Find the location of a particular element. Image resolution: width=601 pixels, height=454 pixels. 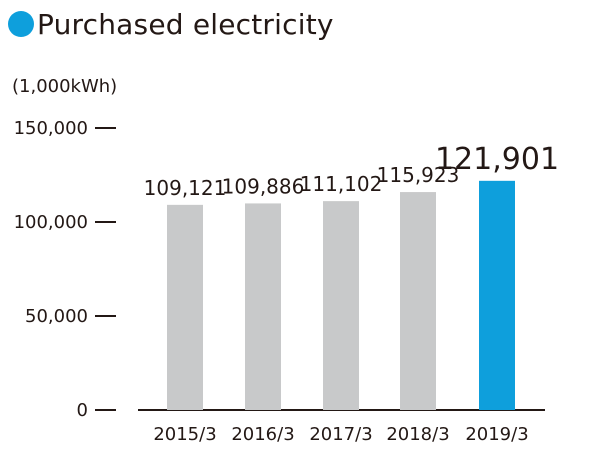

y-tick-label: 50,000 is located at coordinates (56, 316).